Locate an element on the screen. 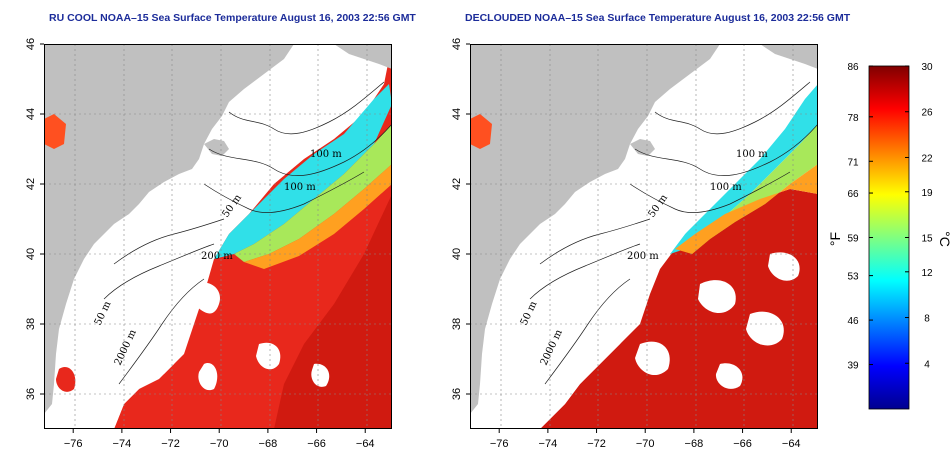 Image resolution: width=950 pixels, height=475 pixels. colorbar-ramp is located at coordinates (889, 237).